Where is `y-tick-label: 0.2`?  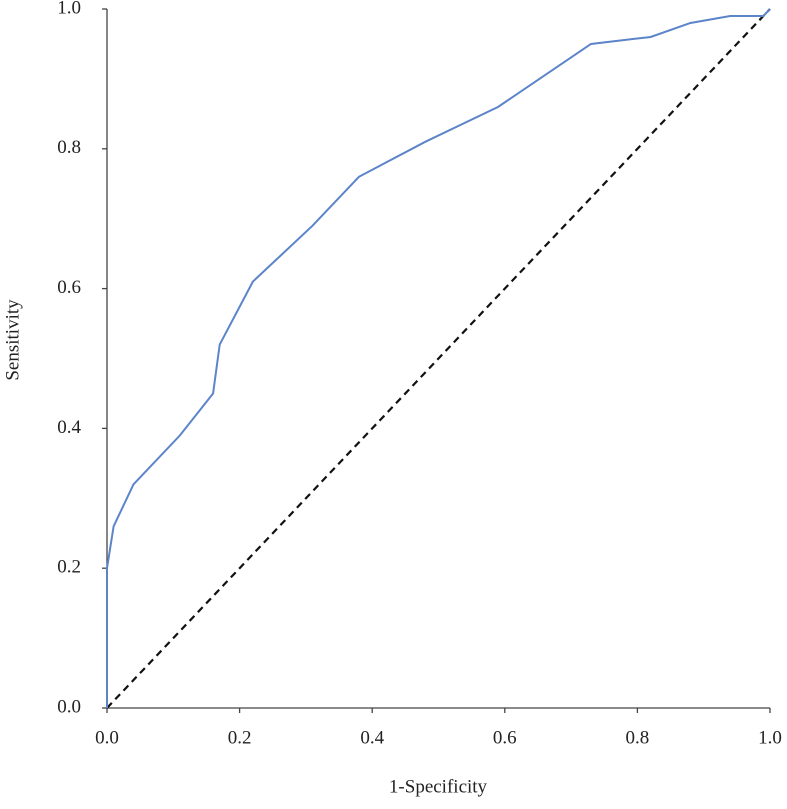 y-tick-label: 0.2 is located at coordinates (69, 567).